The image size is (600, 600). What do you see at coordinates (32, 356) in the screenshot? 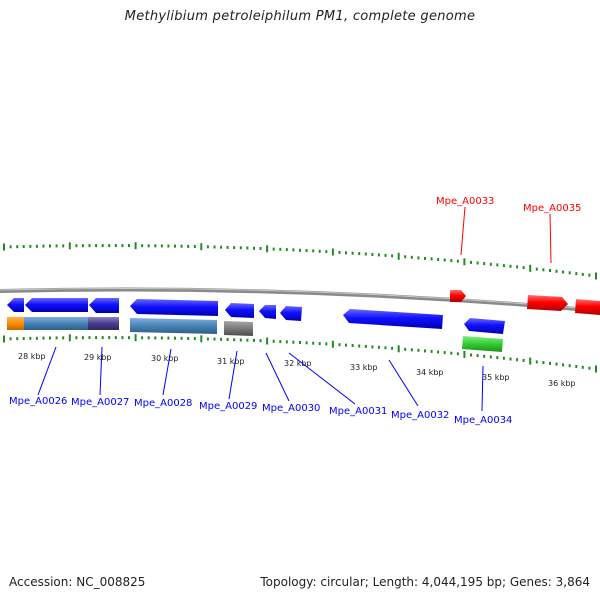
I see `kbp-label-28: 28 kbp` at bounding box center [32, 356].